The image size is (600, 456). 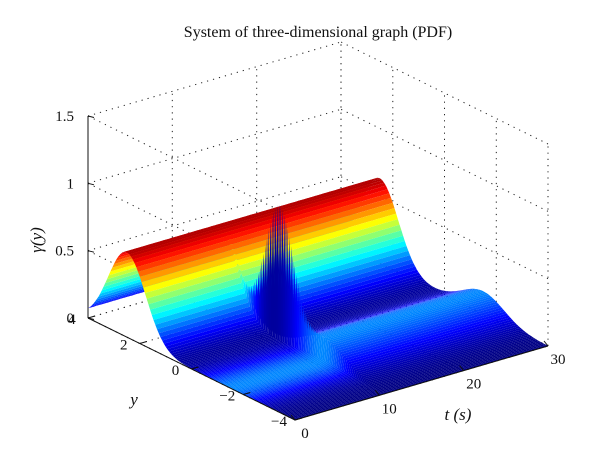 What do you see at coordinates (389, 409) in the screenshot?
I see `x-tick-label: 10` at bounding box center [389, 409].